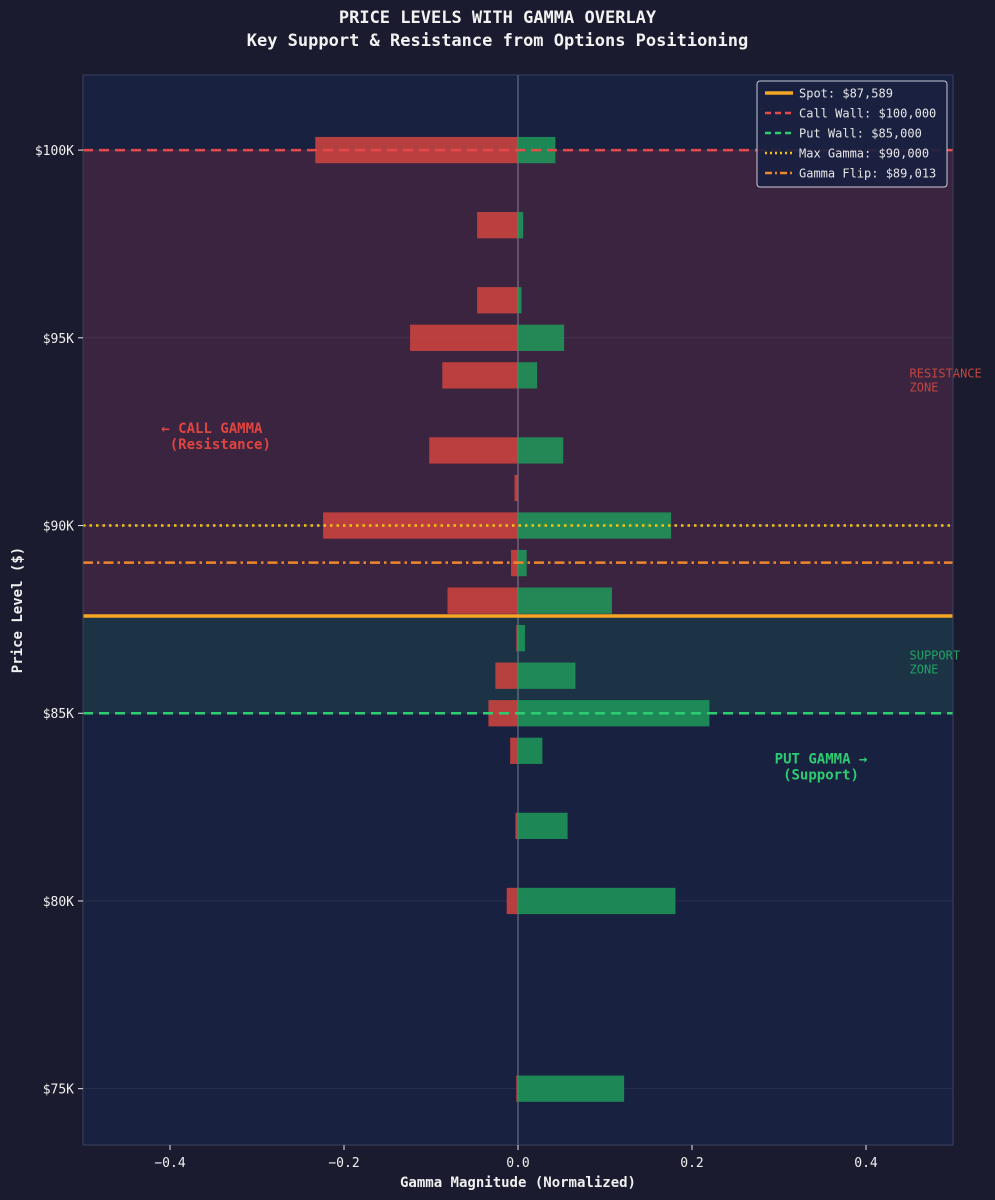 Image resolution: width=995 pixels, height=1200 pixels. Describe the element at coordinates (691, 1163) in the screenshot. I see `x-tick-label: 0.2` at that location.